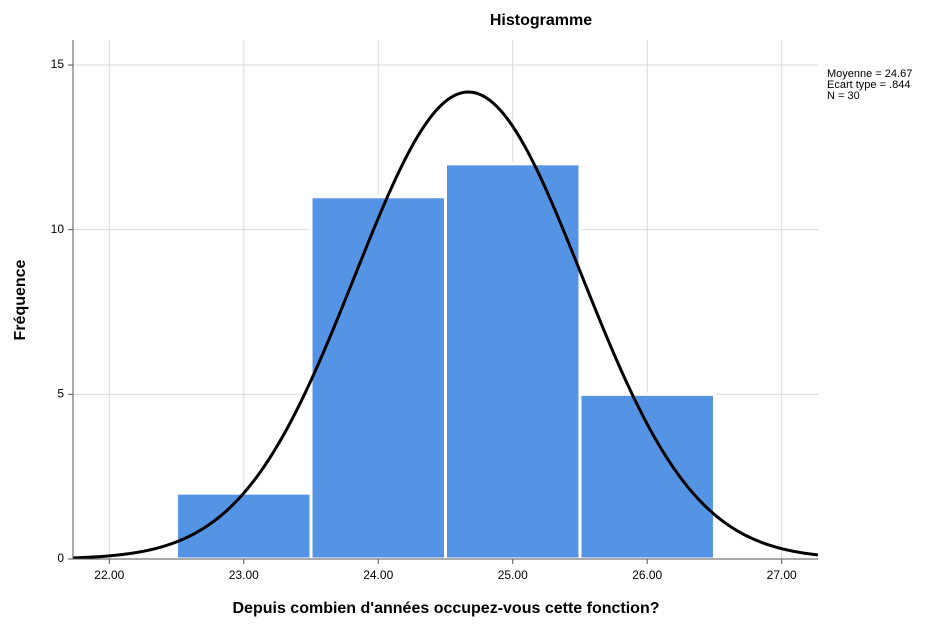  Describe the element at coordinates (20, 299) in the screenshot. I see `y-axis-label: Fréquence` at that location.